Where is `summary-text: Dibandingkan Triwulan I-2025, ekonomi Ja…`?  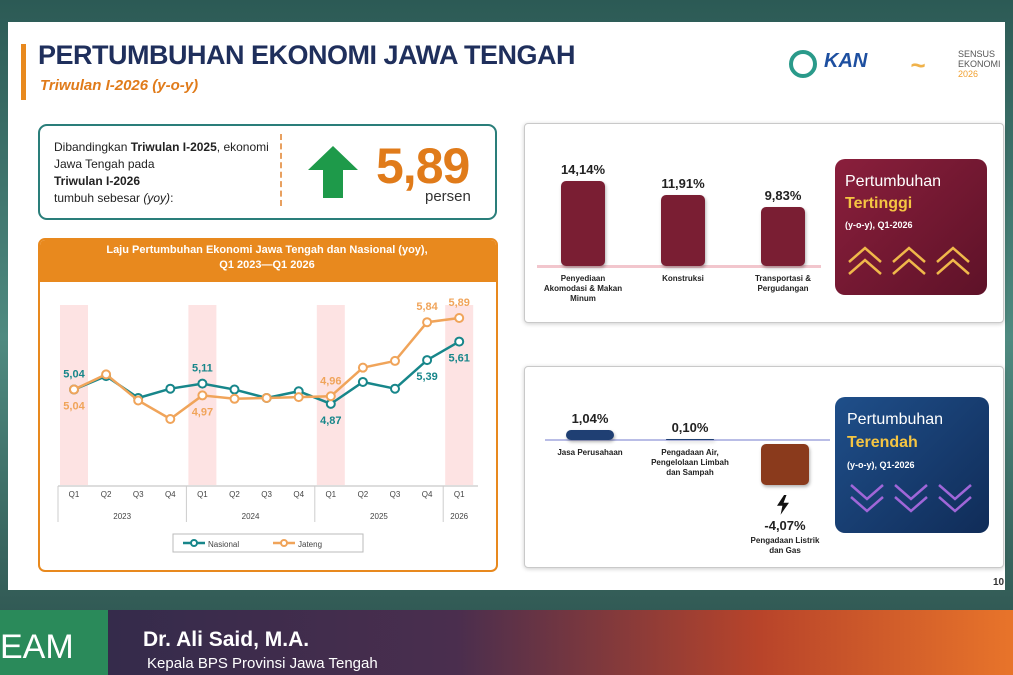 summary-text: Dibandingkan Triwulan I-2025, ekonomi Ja… is located at coordinates (164, 173).